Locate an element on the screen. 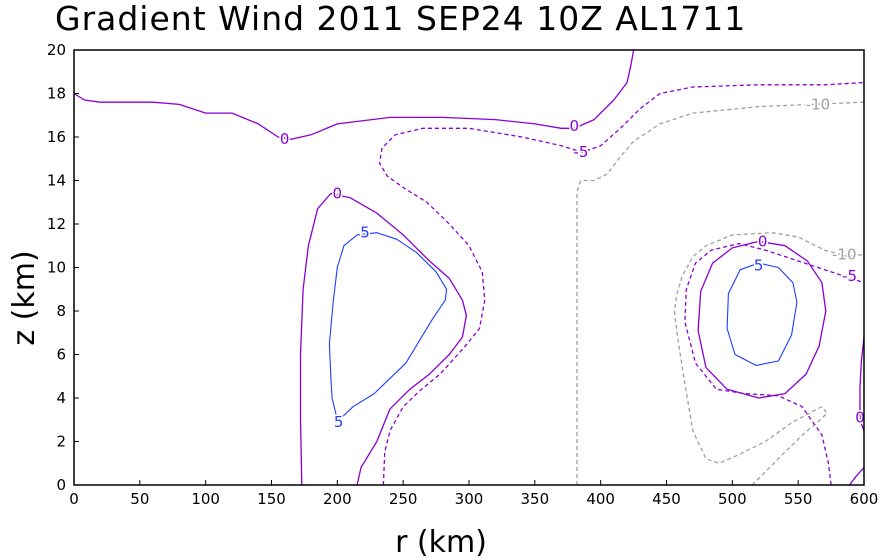  contour-label-10: -10 is located at coordinates (818, 104).